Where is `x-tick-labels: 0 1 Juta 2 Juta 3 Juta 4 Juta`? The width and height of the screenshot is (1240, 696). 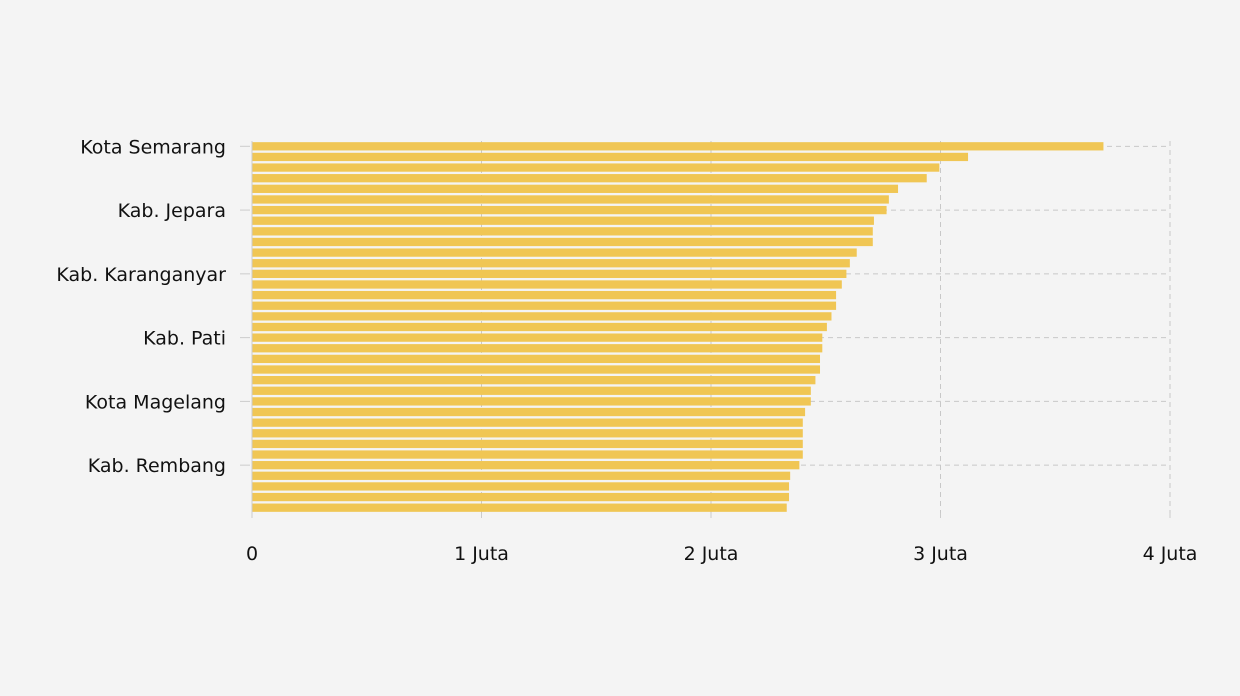 x-tick-labels: 0 1 Juta 2 Juta 3 Juta 4 Juta is located at coordinates (721, 554).